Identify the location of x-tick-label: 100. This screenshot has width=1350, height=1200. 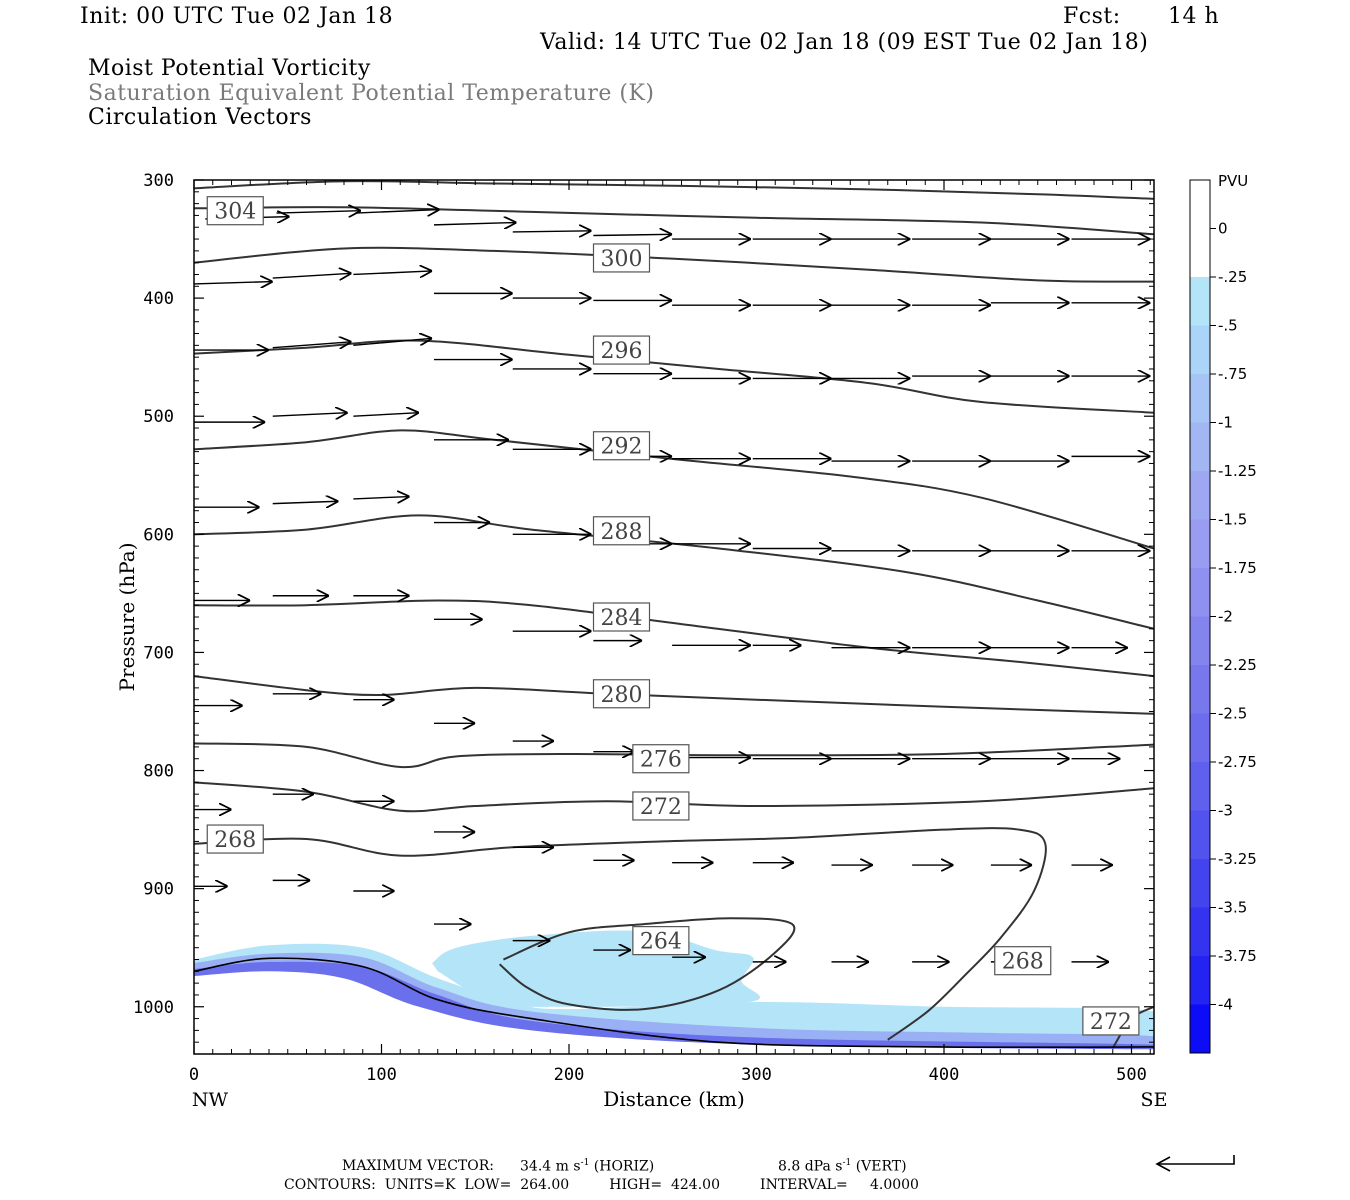
(381, 1075).